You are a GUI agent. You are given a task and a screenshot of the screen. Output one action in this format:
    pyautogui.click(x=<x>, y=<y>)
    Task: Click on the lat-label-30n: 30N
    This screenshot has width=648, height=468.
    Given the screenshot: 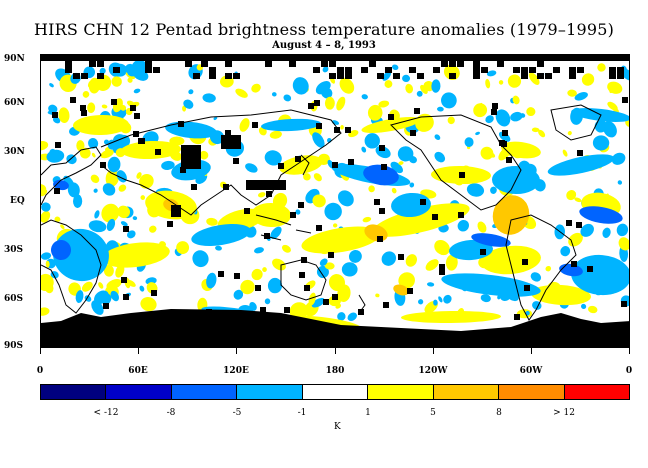 What is the action you would take?
    pyautogui.click(x=14, y=152)
    